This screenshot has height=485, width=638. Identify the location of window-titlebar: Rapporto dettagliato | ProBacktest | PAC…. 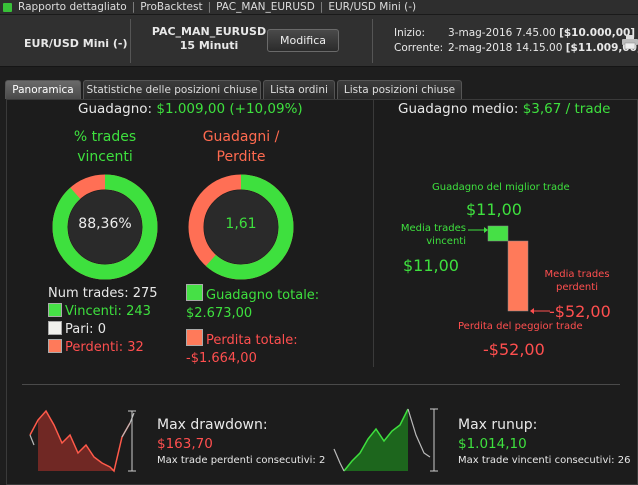
(319, 7).